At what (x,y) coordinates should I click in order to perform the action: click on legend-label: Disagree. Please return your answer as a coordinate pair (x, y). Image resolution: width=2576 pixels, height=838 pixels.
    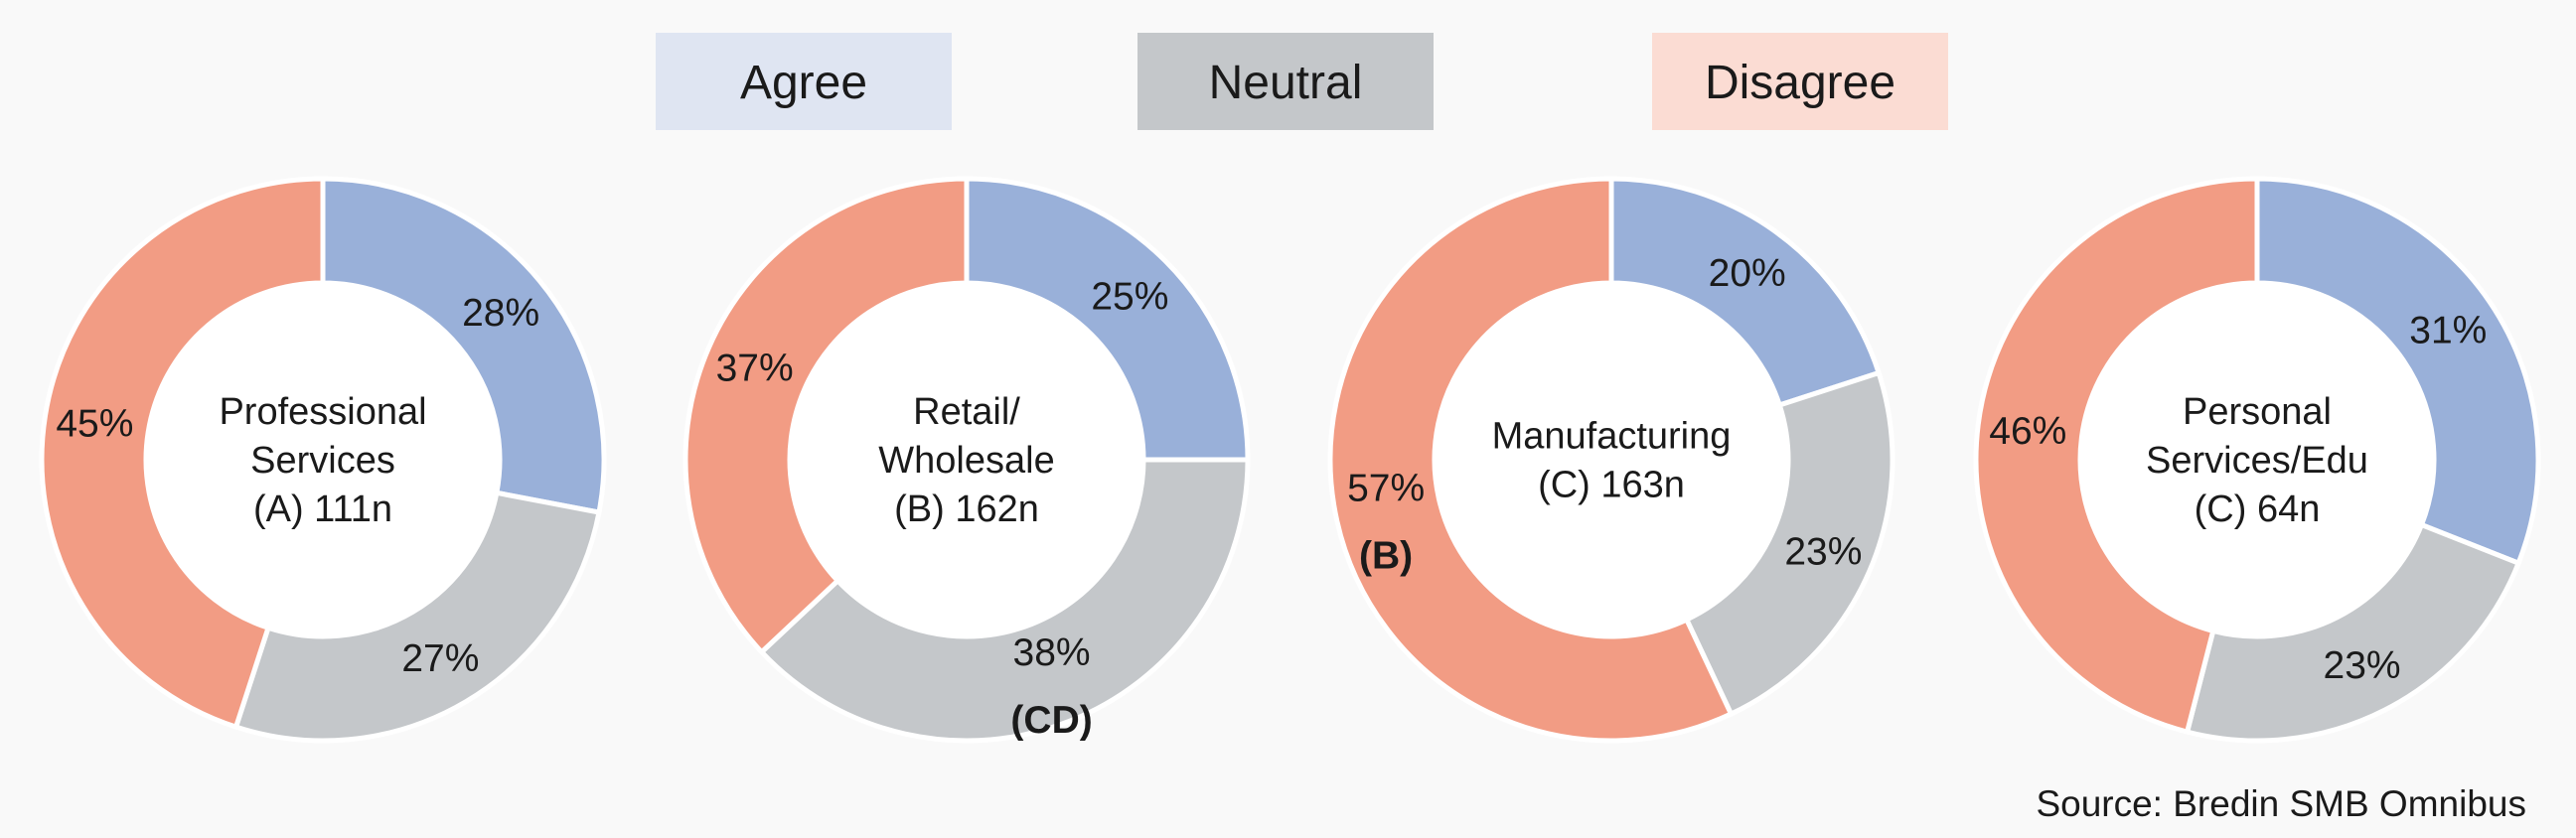
    Looking at the image, I should click on (1800, 83).